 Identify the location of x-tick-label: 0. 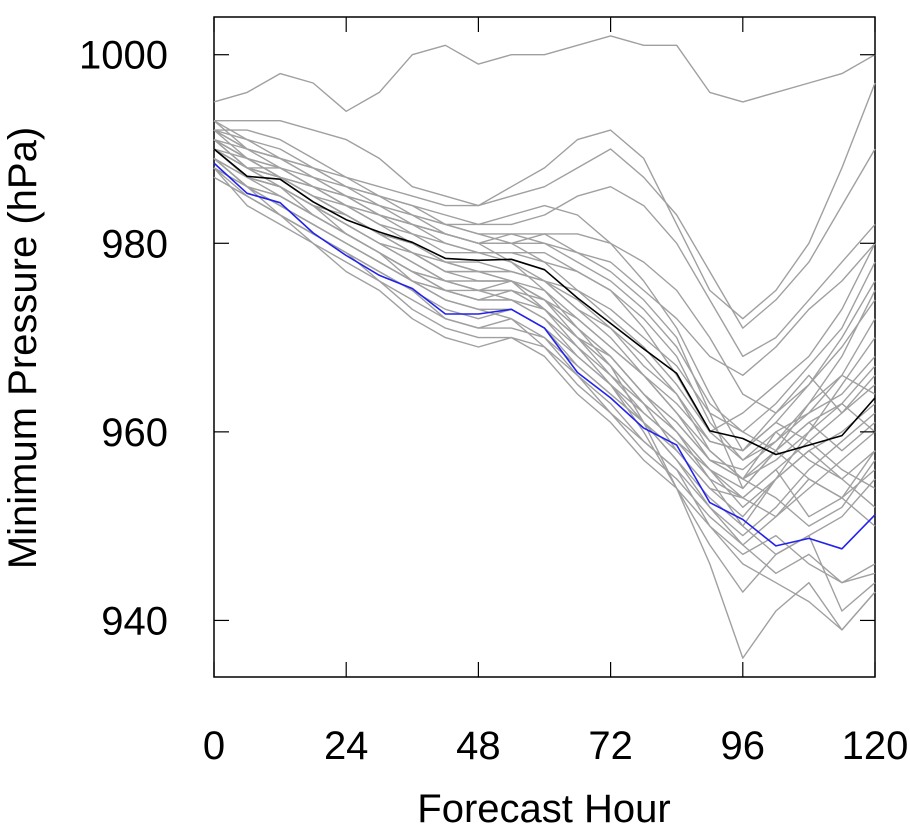
(214, 746).